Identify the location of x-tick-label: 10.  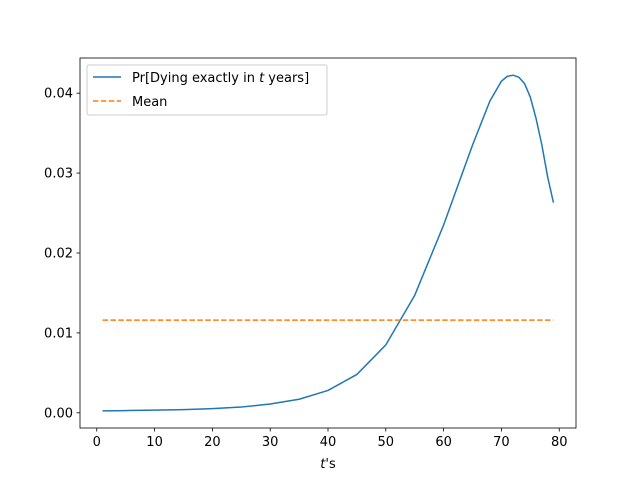
(154, 442).